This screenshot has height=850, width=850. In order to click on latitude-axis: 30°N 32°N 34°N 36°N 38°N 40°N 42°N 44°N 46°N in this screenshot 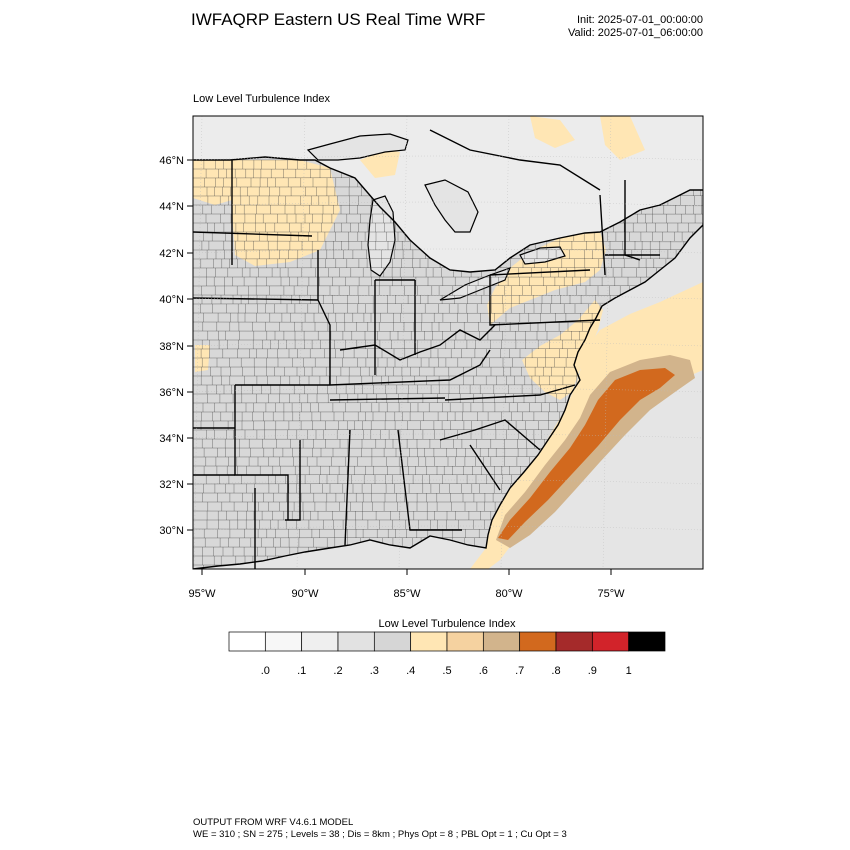, I will do `click(176, 346)`.